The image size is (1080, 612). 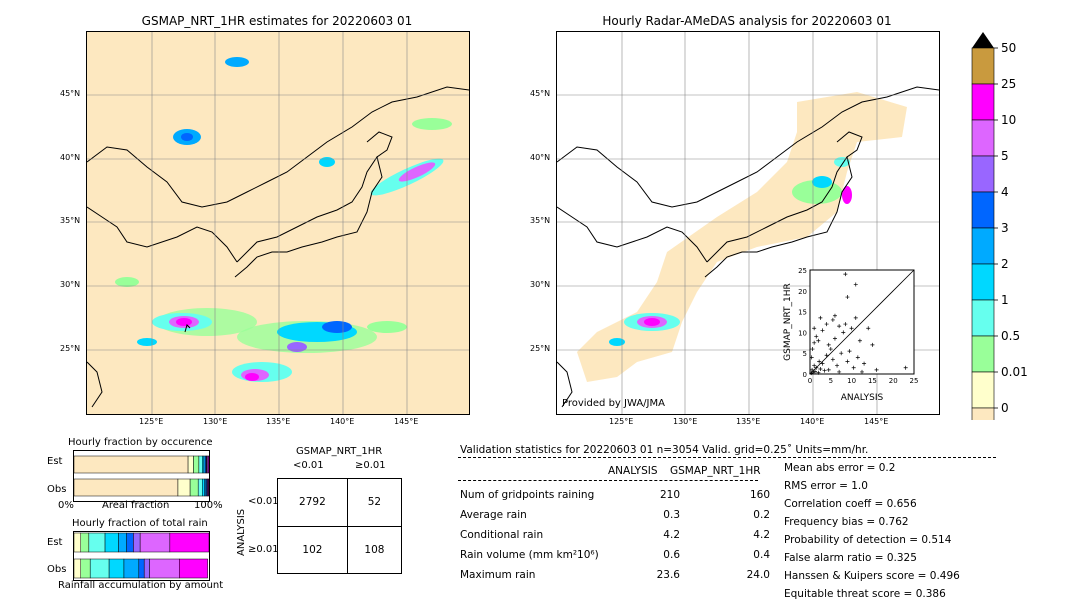 What do you see at coordinates (810, 381) in the screenshot?
I see `scatter-xtick: 0` at bounding box center [810, 381].